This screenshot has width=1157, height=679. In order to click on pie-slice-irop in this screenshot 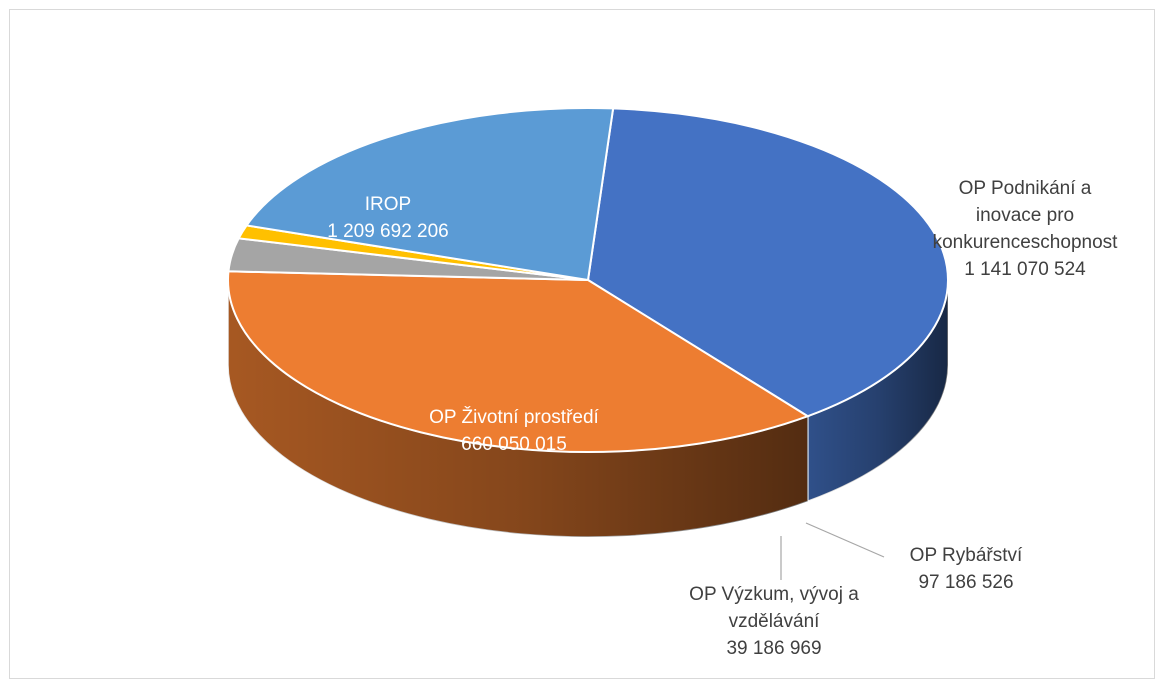, I will do `click(767, 262)`.